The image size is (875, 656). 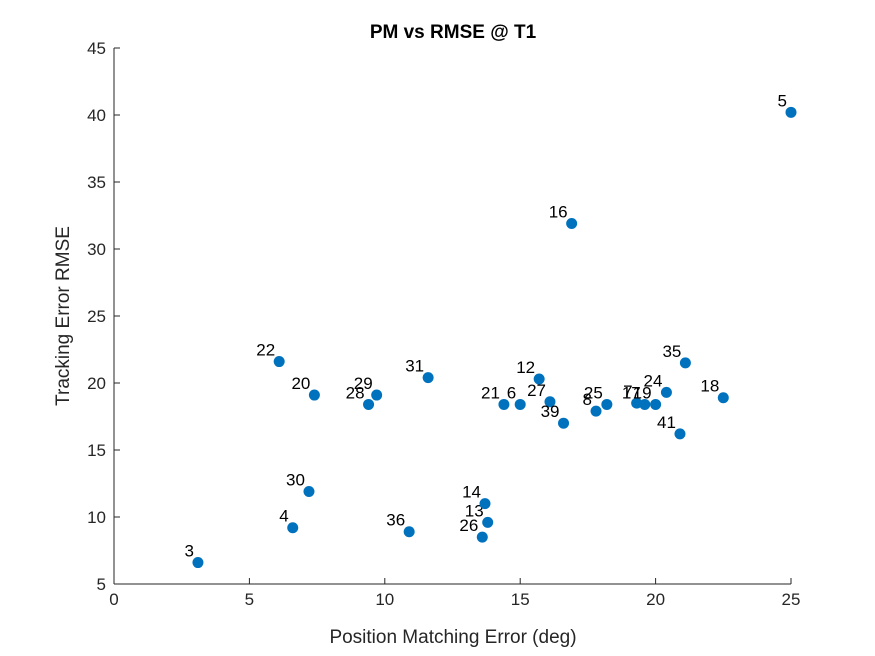 What do you see at coordinates (474, 510) in the screenshot?
I see `data-point-label: 13` at bounding box center [474, 510].